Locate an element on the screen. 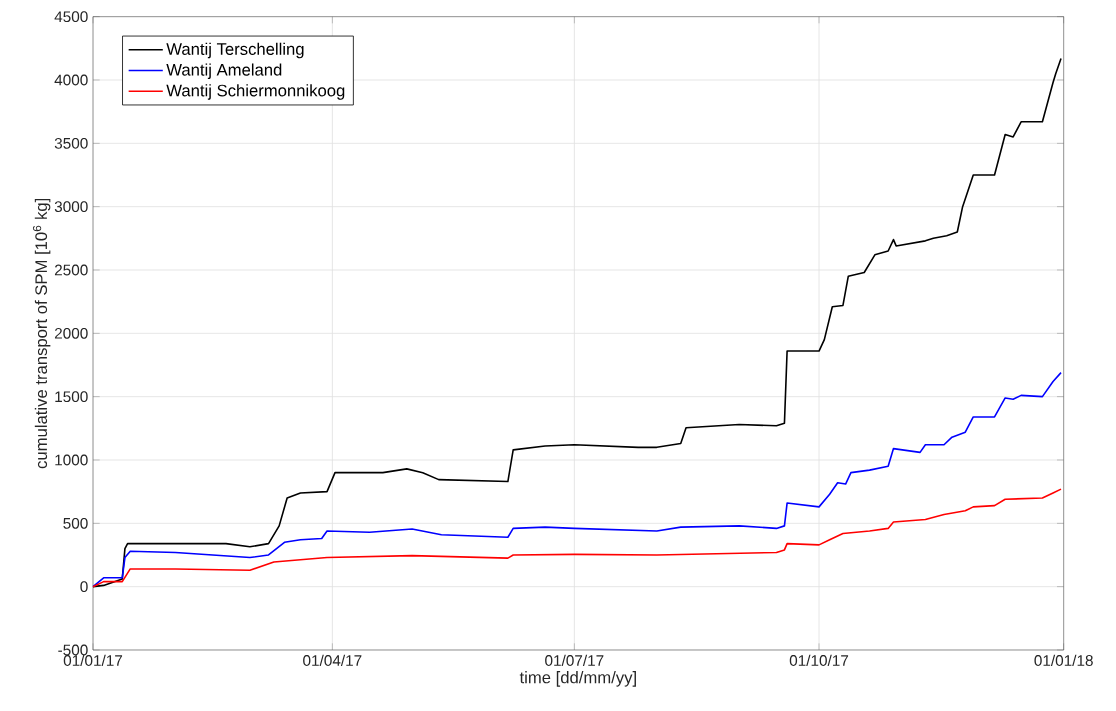 This screenshot has height=711, width=1116. y-tick-label: 2000 is located at coordinates (71, 333).